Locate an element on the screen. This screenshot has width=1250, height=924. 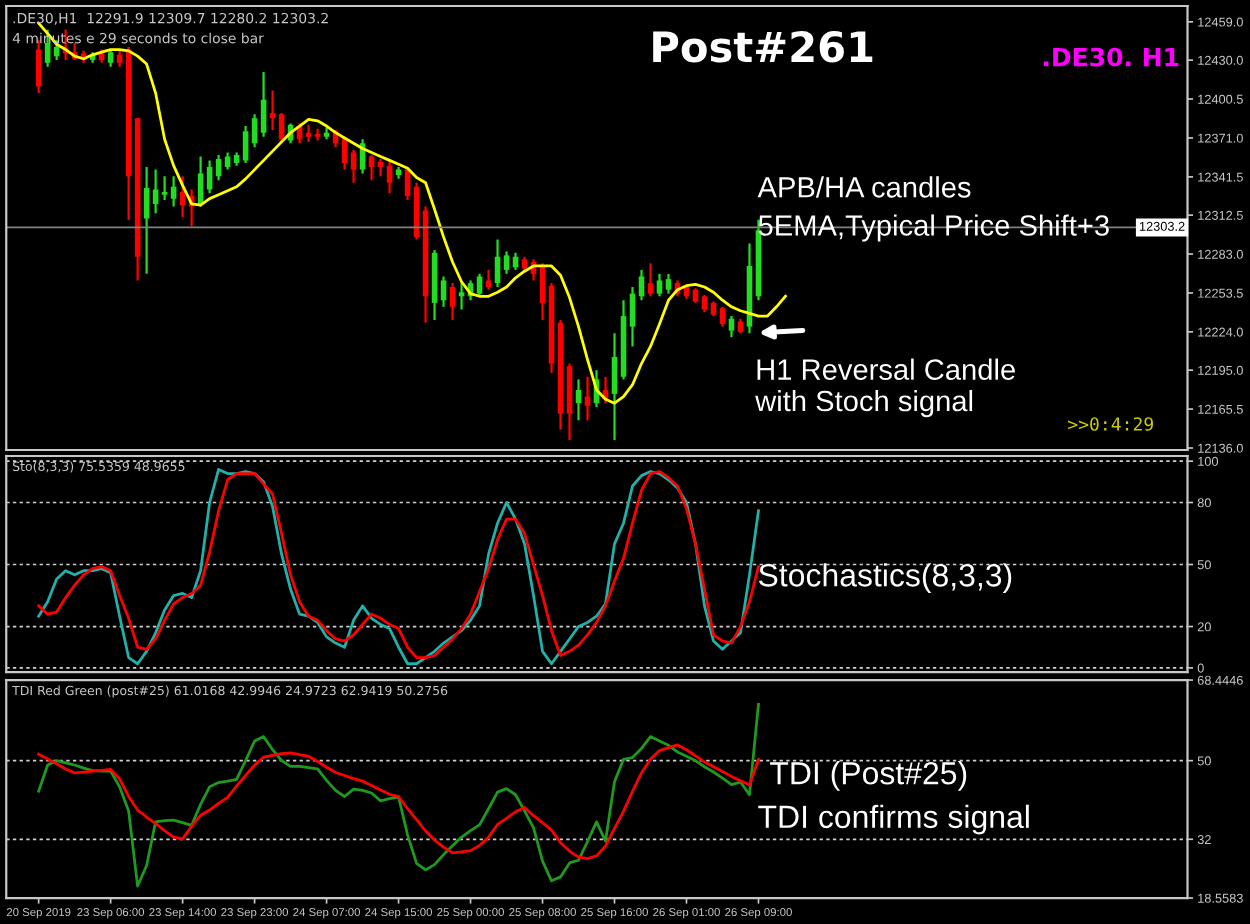
annotation: APB/HA candles is located at coordinates (864, 187).